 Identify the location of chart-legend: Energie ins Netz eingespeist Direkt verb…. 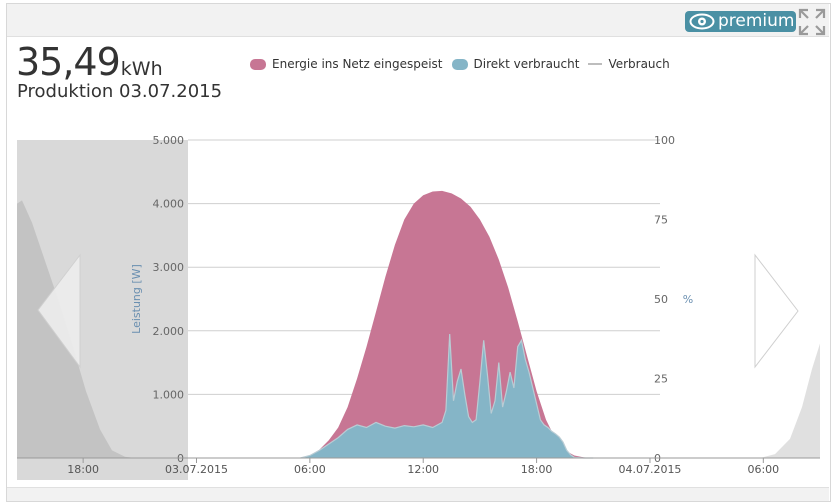
(464, 64).